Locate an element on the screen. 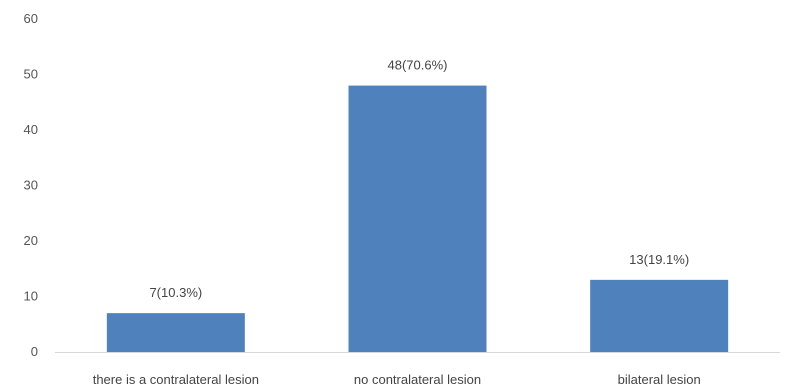  y-axis-ticks: 0 10 20 30 40 50 60 is located at coordinates (31, 185).